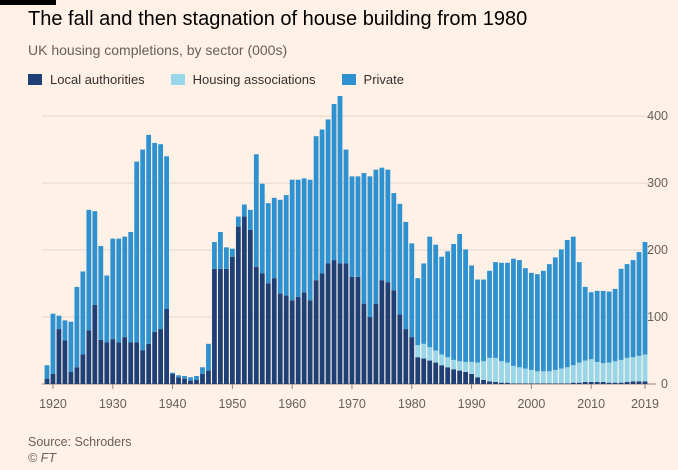  Describe the element at coordinates (166, 346) in the screenshot. I see `bar-local-authorities-1939` at that location.